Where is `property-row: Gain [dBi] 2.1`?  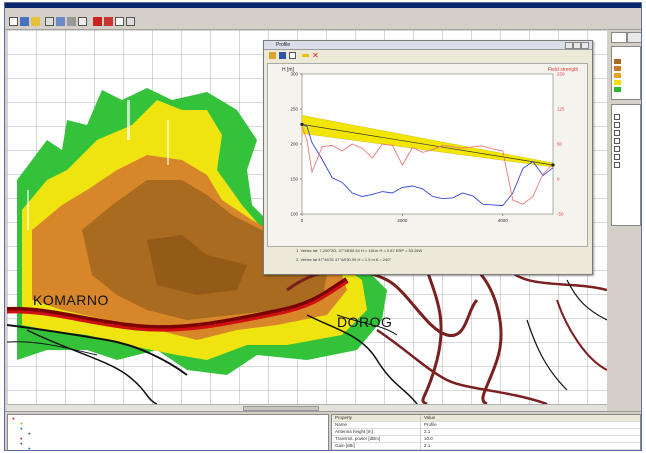
property-row: Gain [dBi] 2.1 is located at coordinates (486, 446).